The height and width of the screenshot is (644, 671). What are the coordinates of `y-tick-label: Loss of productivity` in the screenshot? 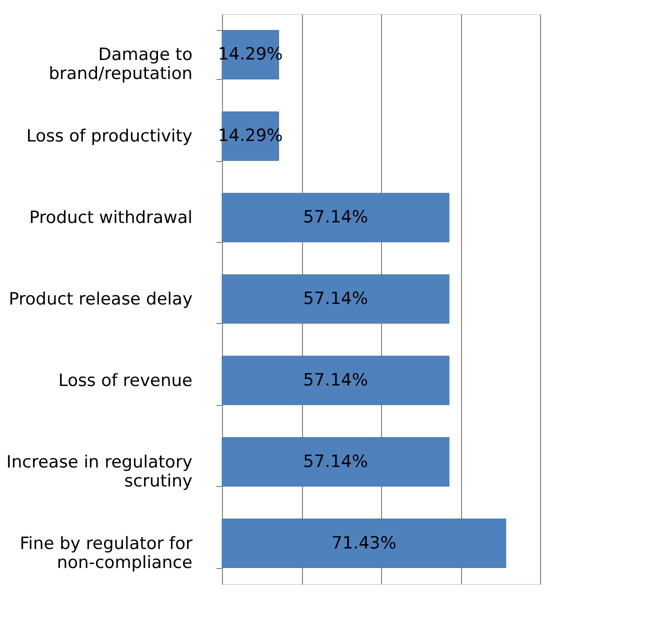 It's located at (109, 136).